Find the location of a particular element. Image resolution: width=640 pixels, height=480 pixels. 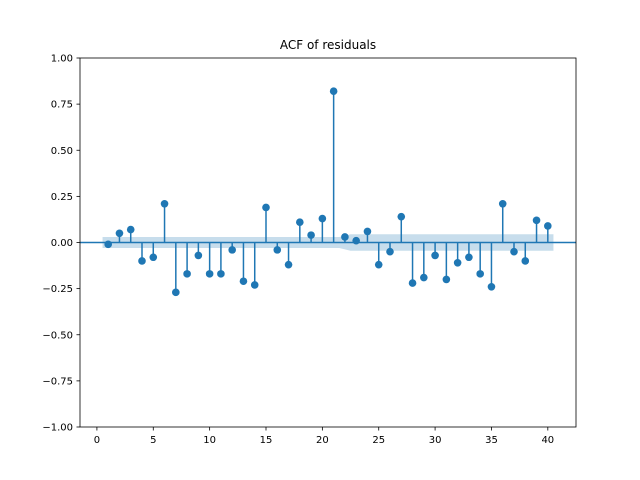

y-tick-label: −0.25 is located at coordinates (57, 289).